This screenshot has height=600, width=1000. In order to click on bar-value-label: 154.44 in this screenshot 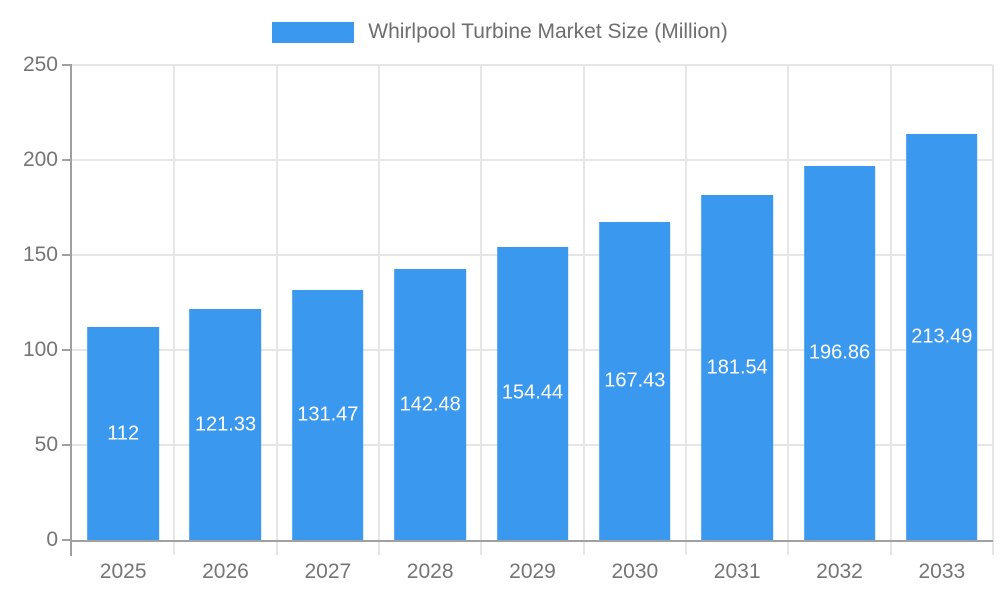, I will do `click(532, 392)`.